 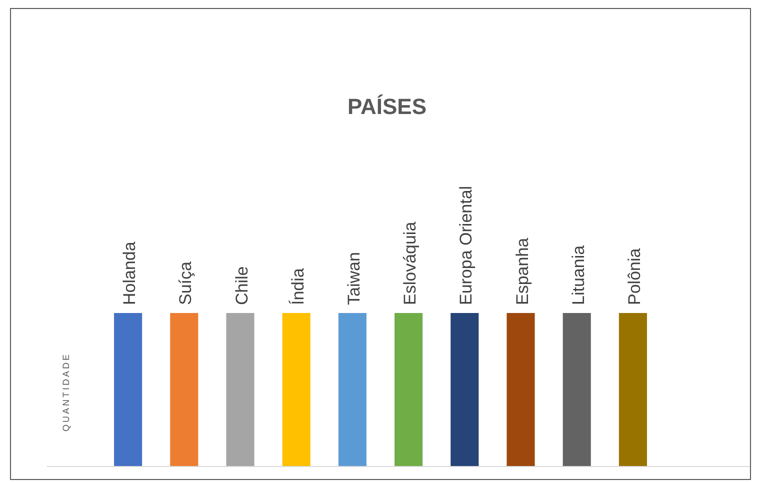 What do you see at coordinates (298, 286) in the screenshot?
I see `x-tick-label: Índia` at bounding box center [298, 286].